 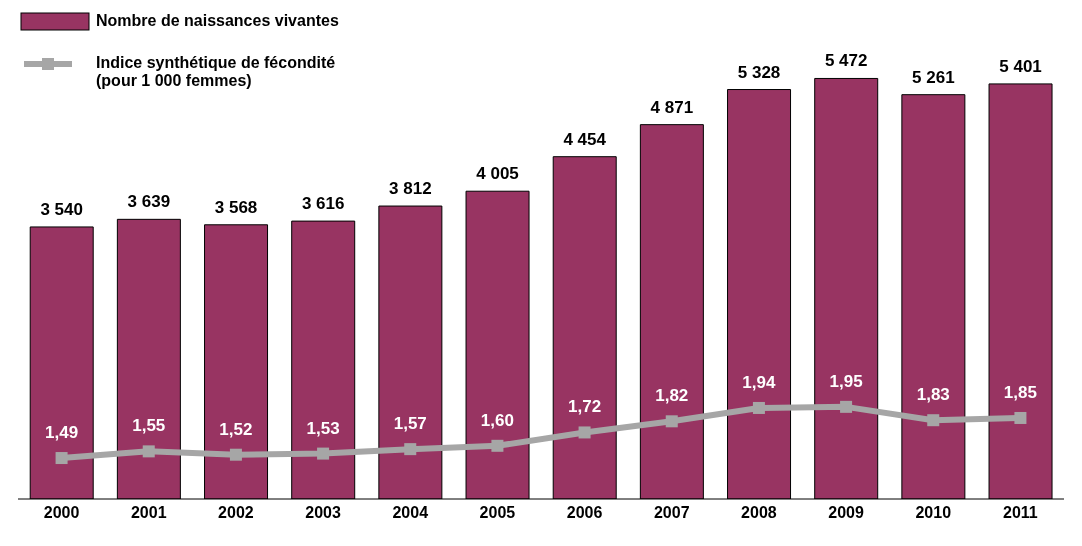 I want to click on data-label: 3 568, so click(x=236, y=207).